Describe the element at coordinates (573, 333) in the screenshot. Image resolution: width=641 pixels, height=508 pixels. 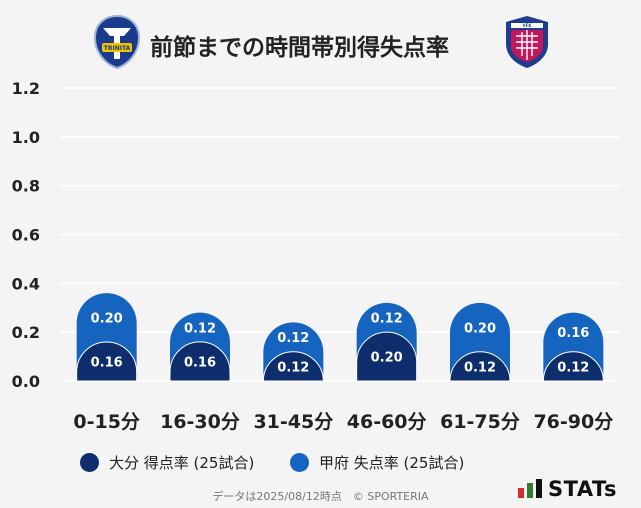
I see `data-label-kofu: 0.16` at that location.